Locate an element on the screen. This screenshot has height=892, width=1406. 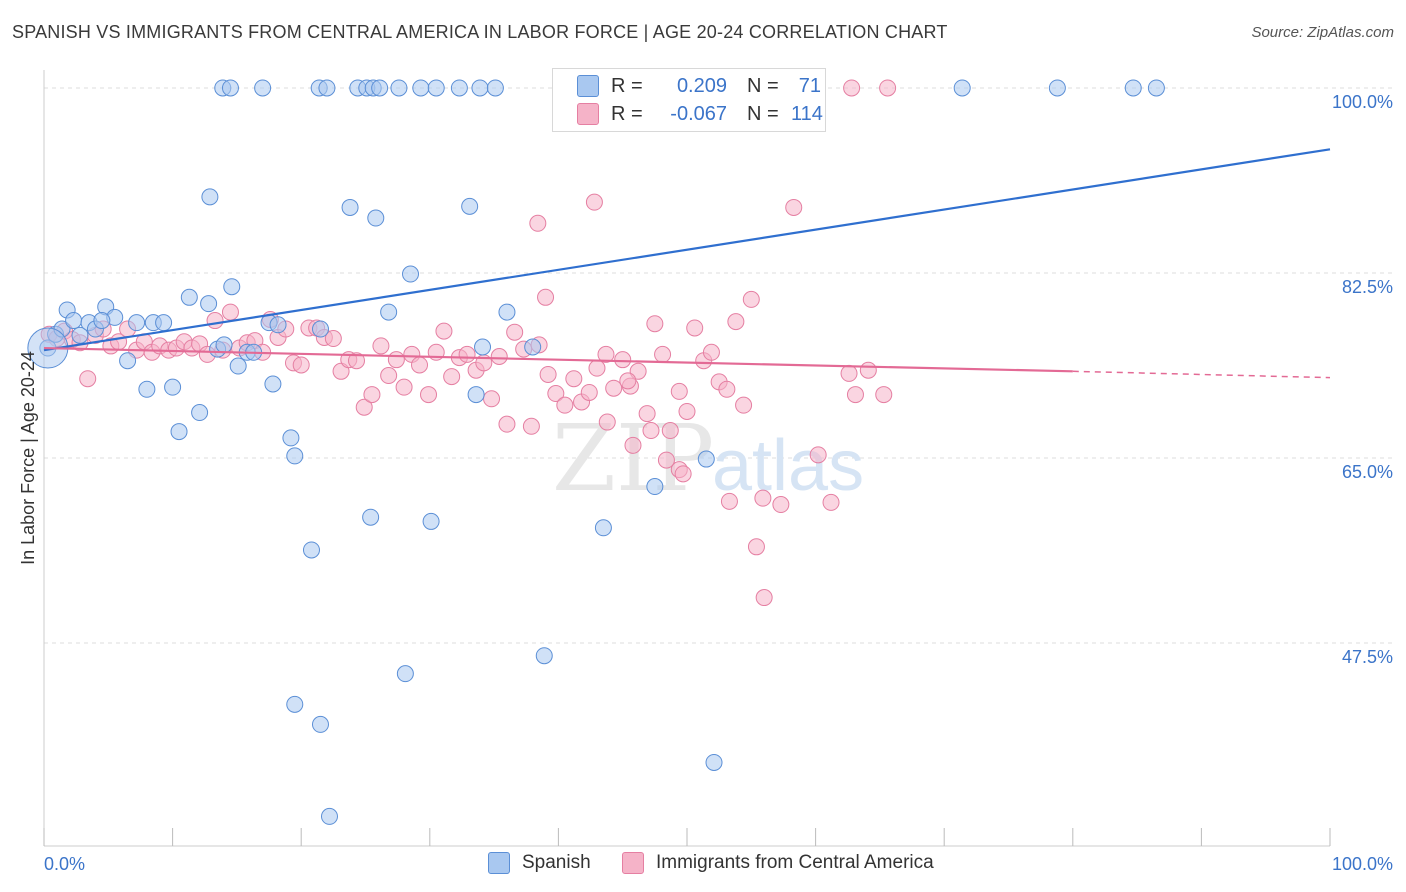
legend-r-value: 0.209 is located at coordinates (701, 85).